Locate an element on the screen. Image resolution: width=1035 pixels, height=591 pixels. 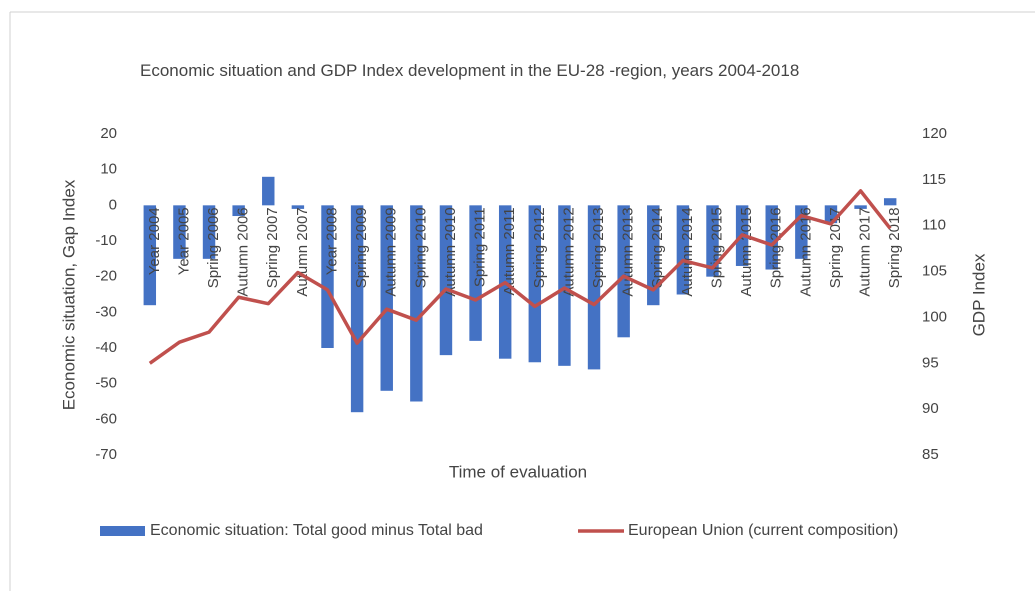
x-tick-label: Autumn 2014 is located at coordinates (687, 251).